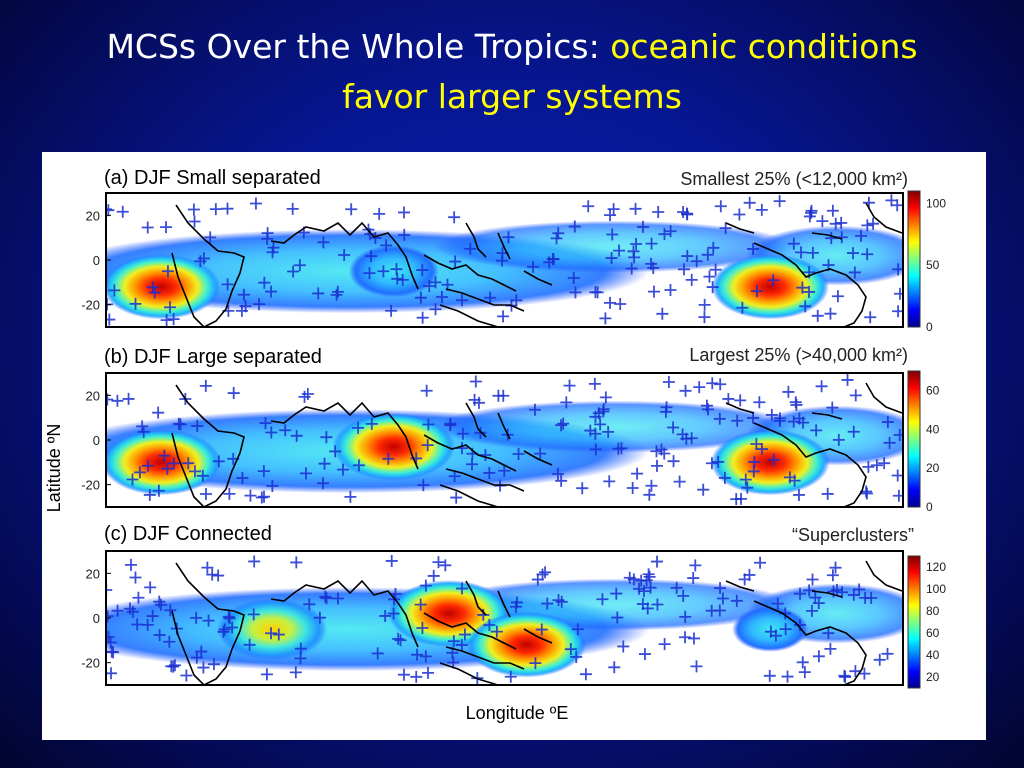 Image resolution: width=1024 pixels, height=768 pixels. I want to click on panel-c-markers, so click(500, 619).